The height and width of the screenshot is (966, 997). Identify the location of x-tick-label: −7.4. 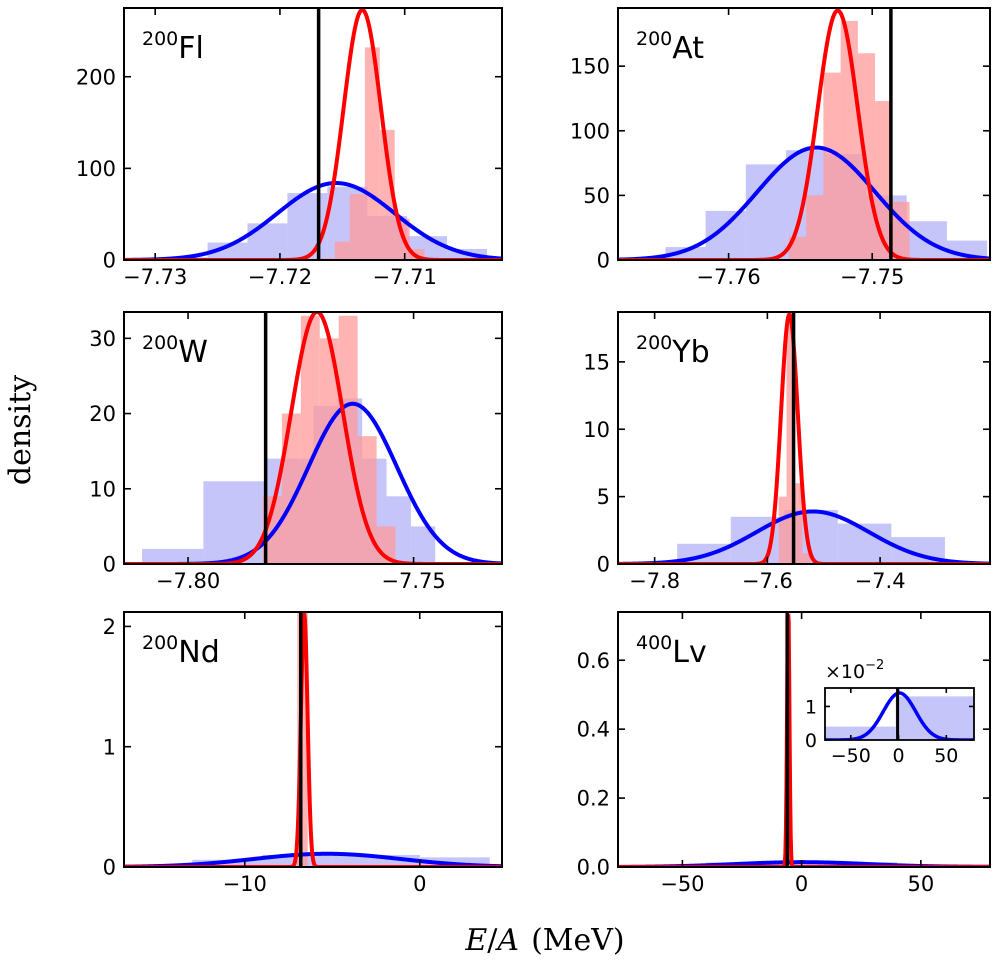
(880, 581).